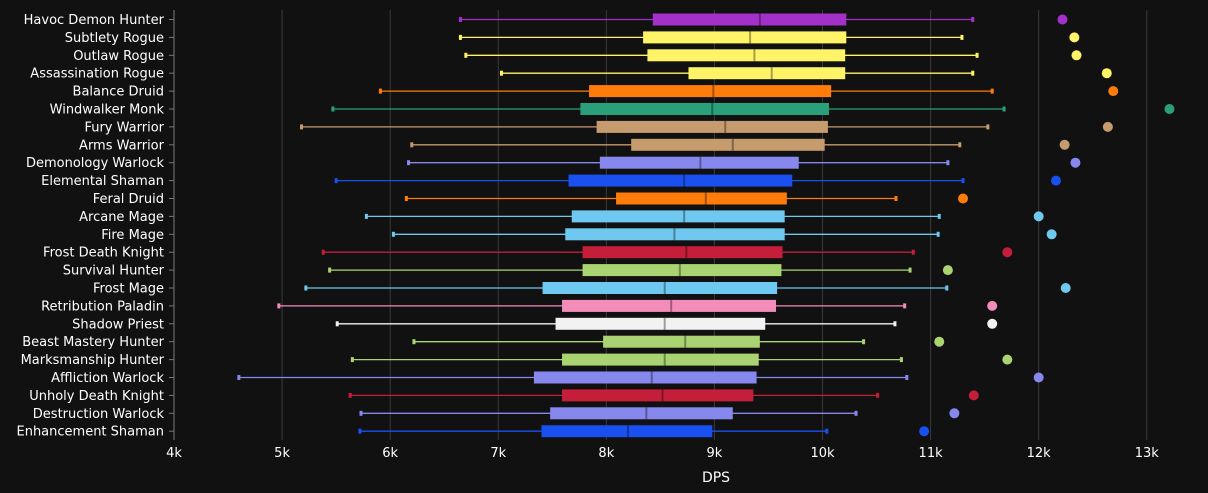 The height and width of the screenshot is (493, 1208). I want to click on y-category-label: Marksmanship Hunter, so click(93, 360).